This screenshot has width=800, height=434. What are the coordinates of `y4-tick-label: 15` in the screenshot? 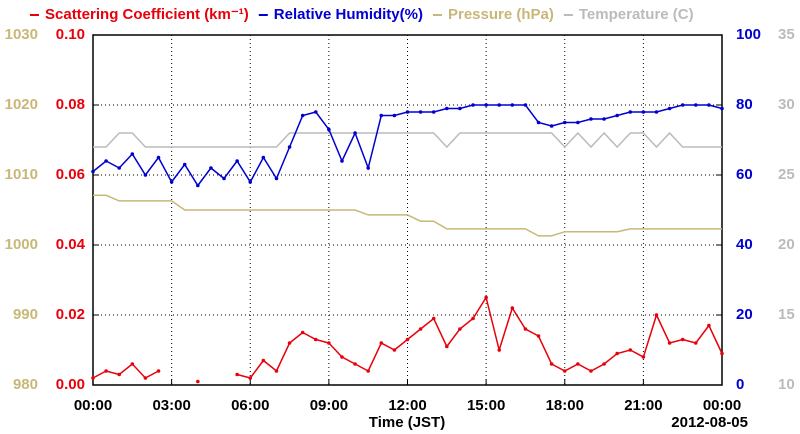 It's located at (786, 314).